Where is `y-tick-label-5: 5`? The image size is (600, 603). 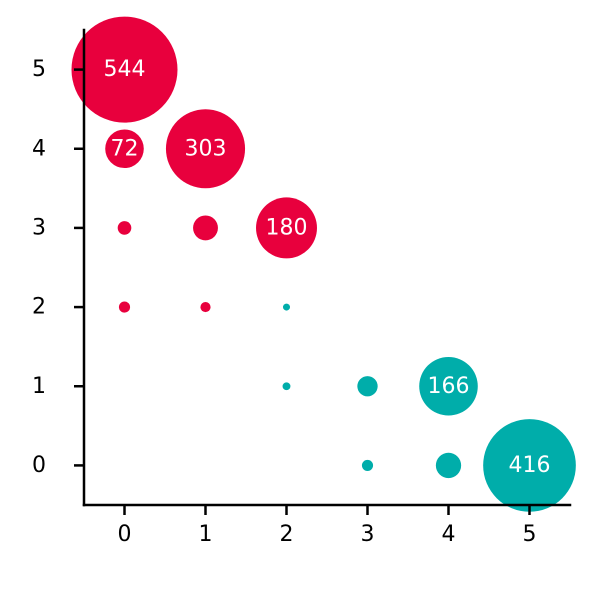 y-tick-label-5: 5 is located at coordinates (39, 69).